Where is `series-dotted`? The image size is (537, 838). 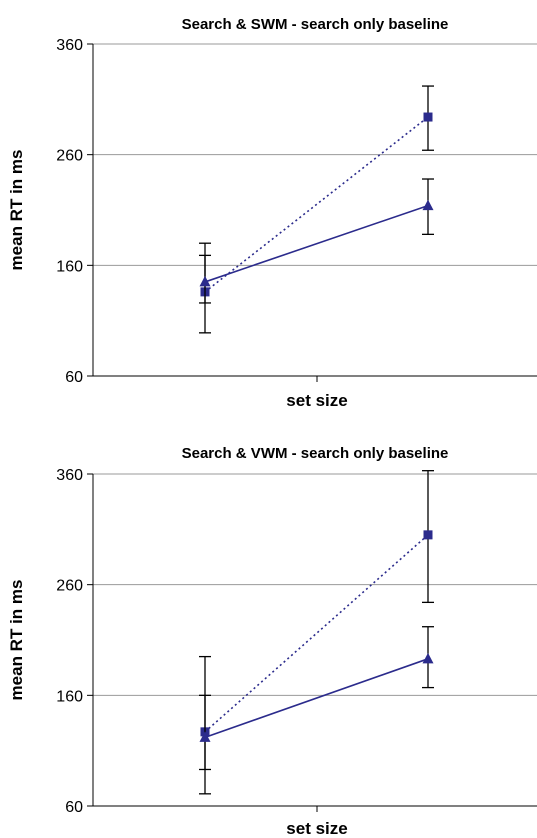 series-dotted is located at coordinates (316, 209).